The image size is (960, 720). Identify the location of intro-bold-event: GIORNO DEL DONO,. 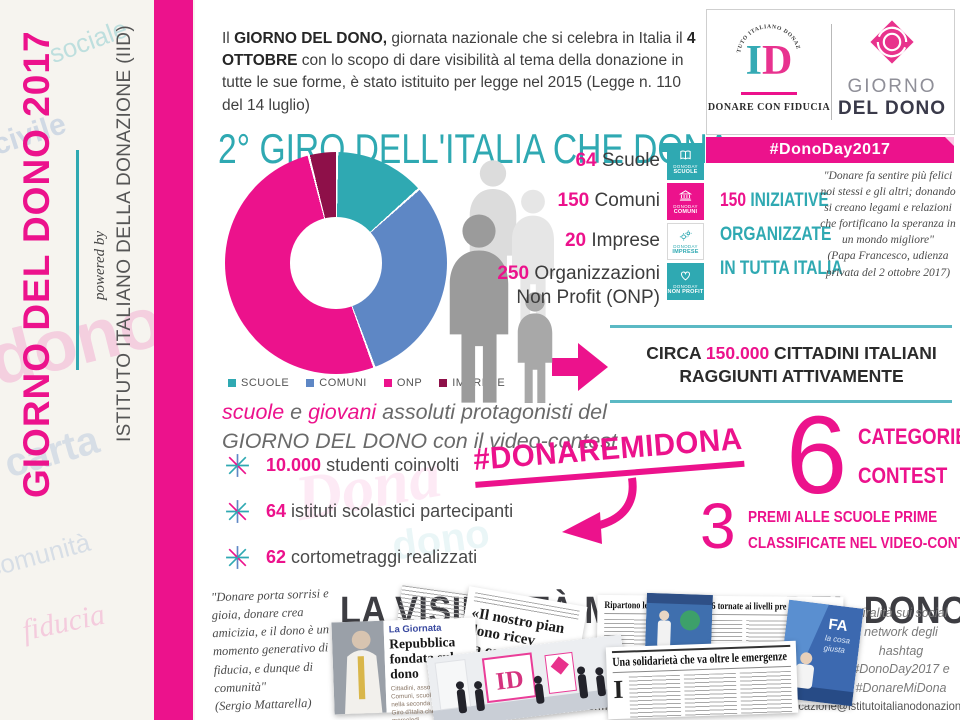
(311, 38).